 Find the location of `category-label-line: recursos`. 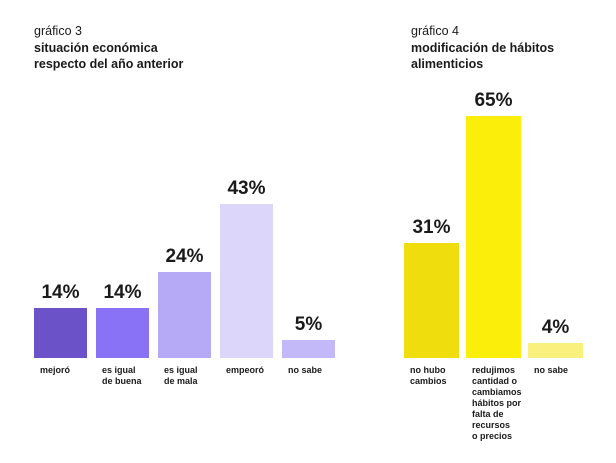

category-label-line: recursos is located at coordinates (491, 425).